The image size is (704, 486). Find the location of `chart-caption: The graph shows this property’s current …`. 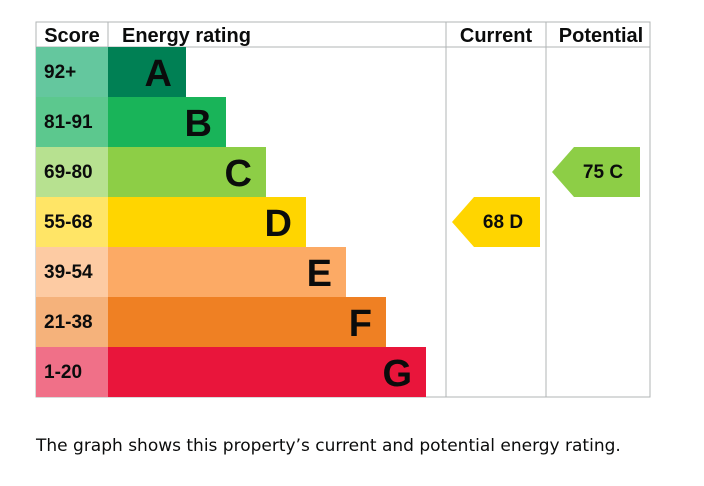

chart-caption: The graph shows this property’s current … is located at coordinates (328, 446).